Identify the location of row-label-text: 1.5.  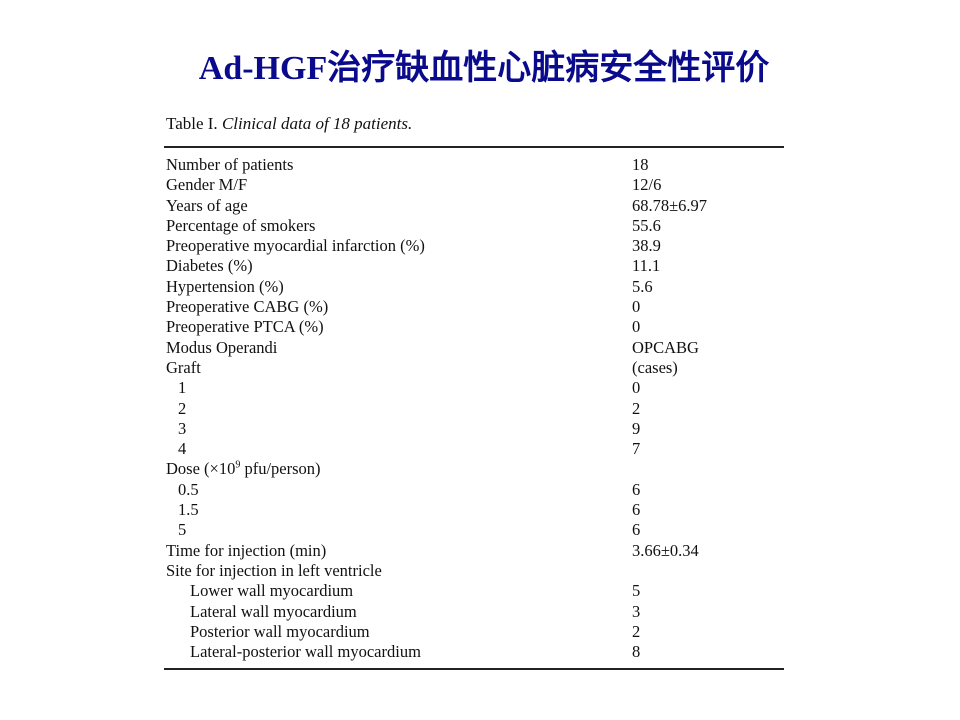
(188, 510).